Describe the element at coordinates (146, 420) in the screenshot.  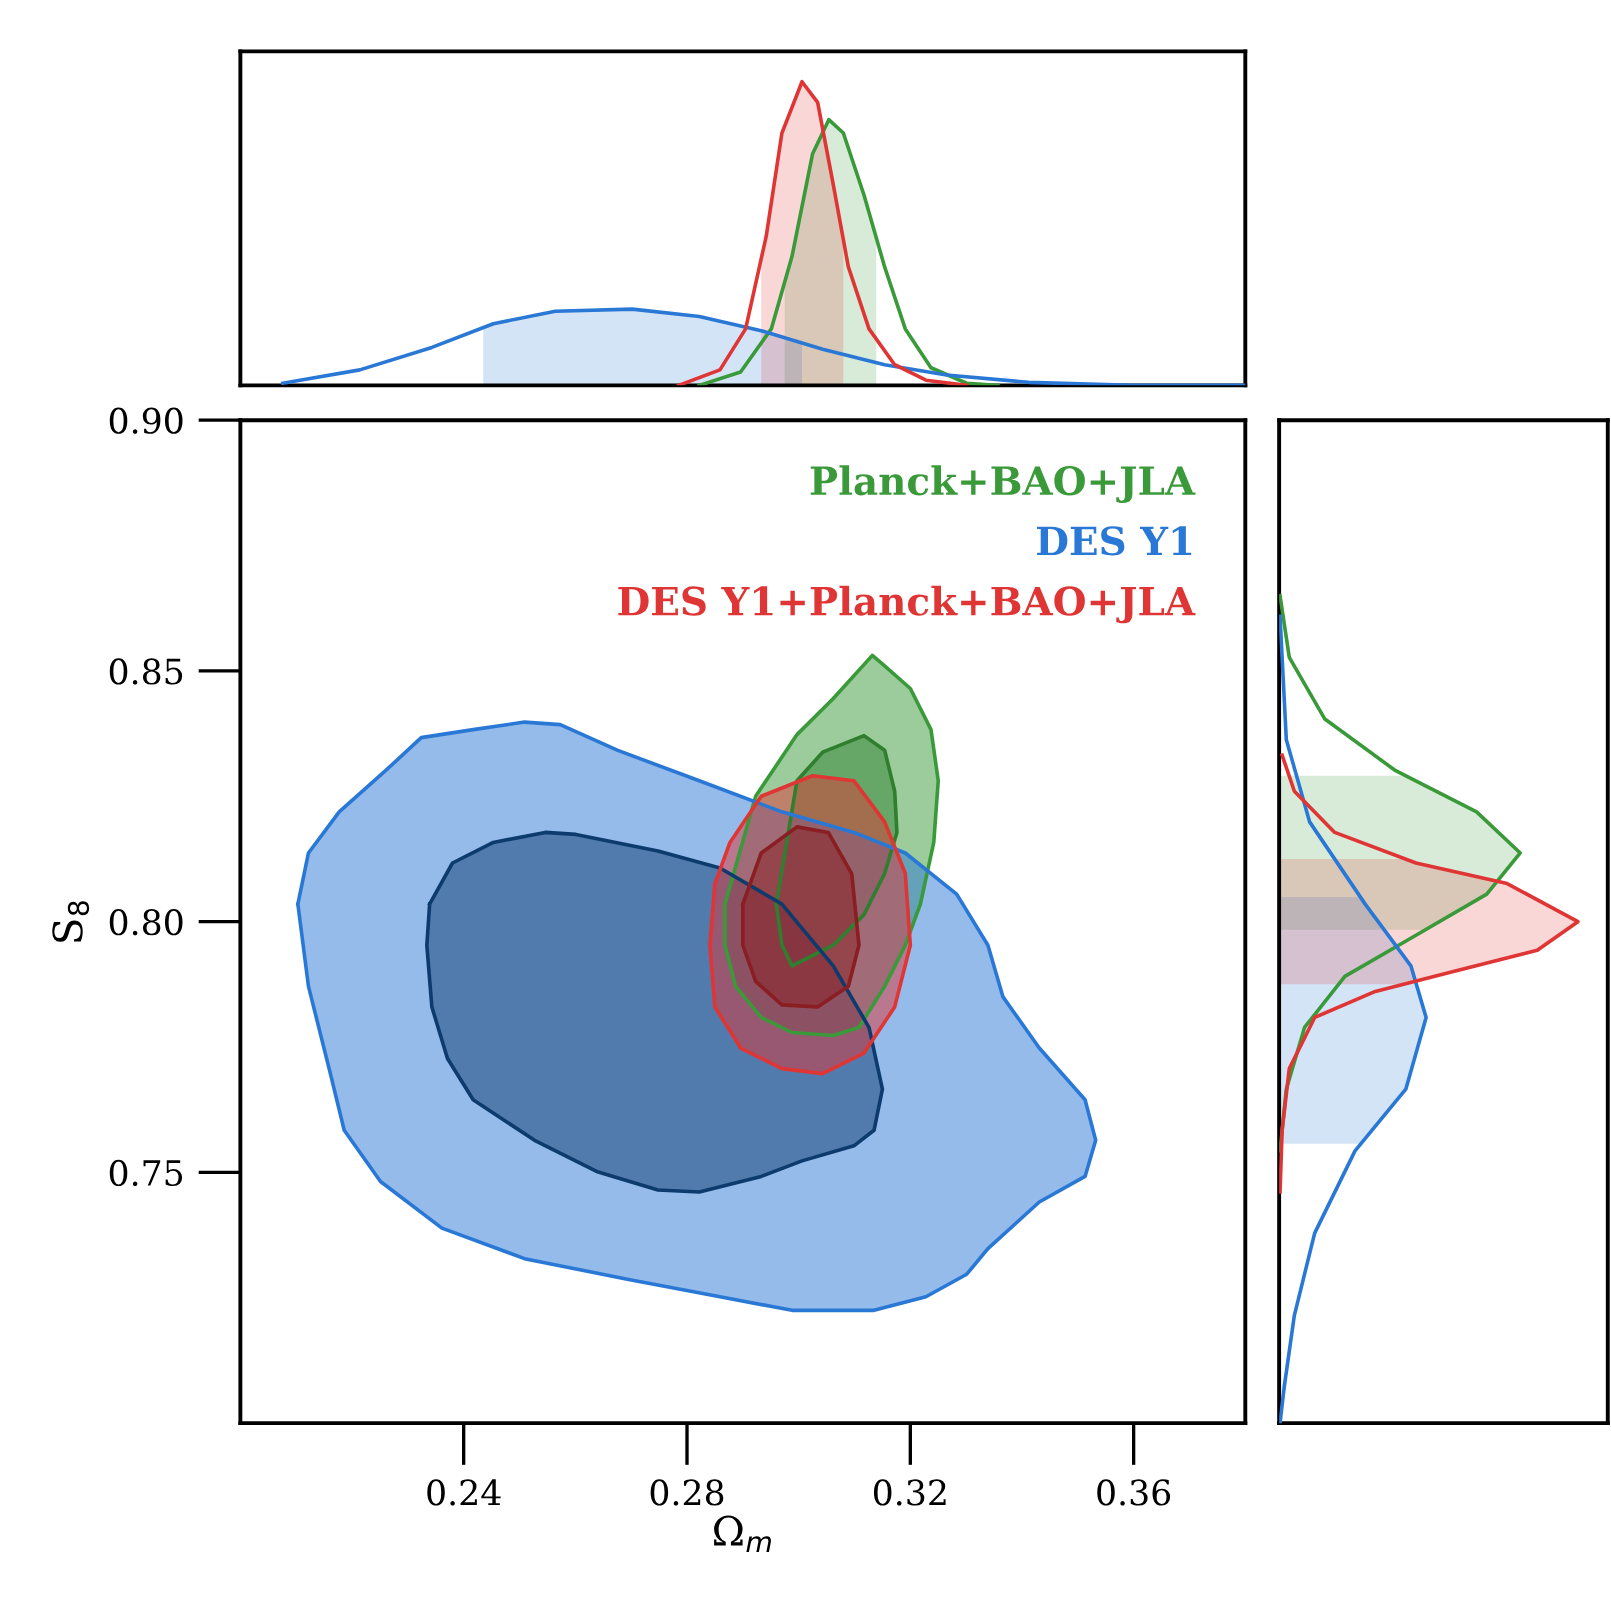
I see `y-tick-label: 0.90` at that location.